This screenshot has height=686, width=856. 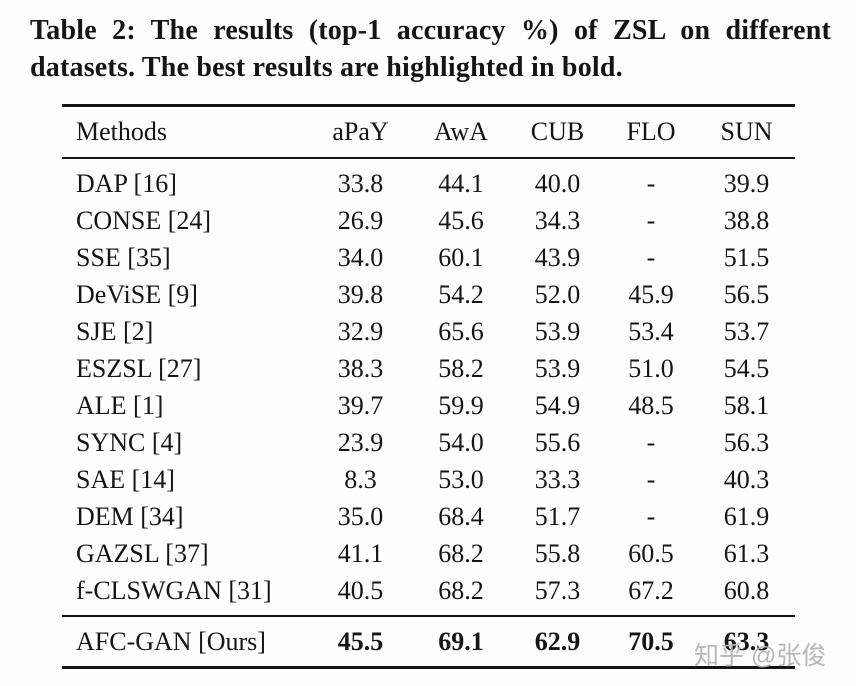 I want to click on column-header-methods: Methods, so click(x=121, y=131).